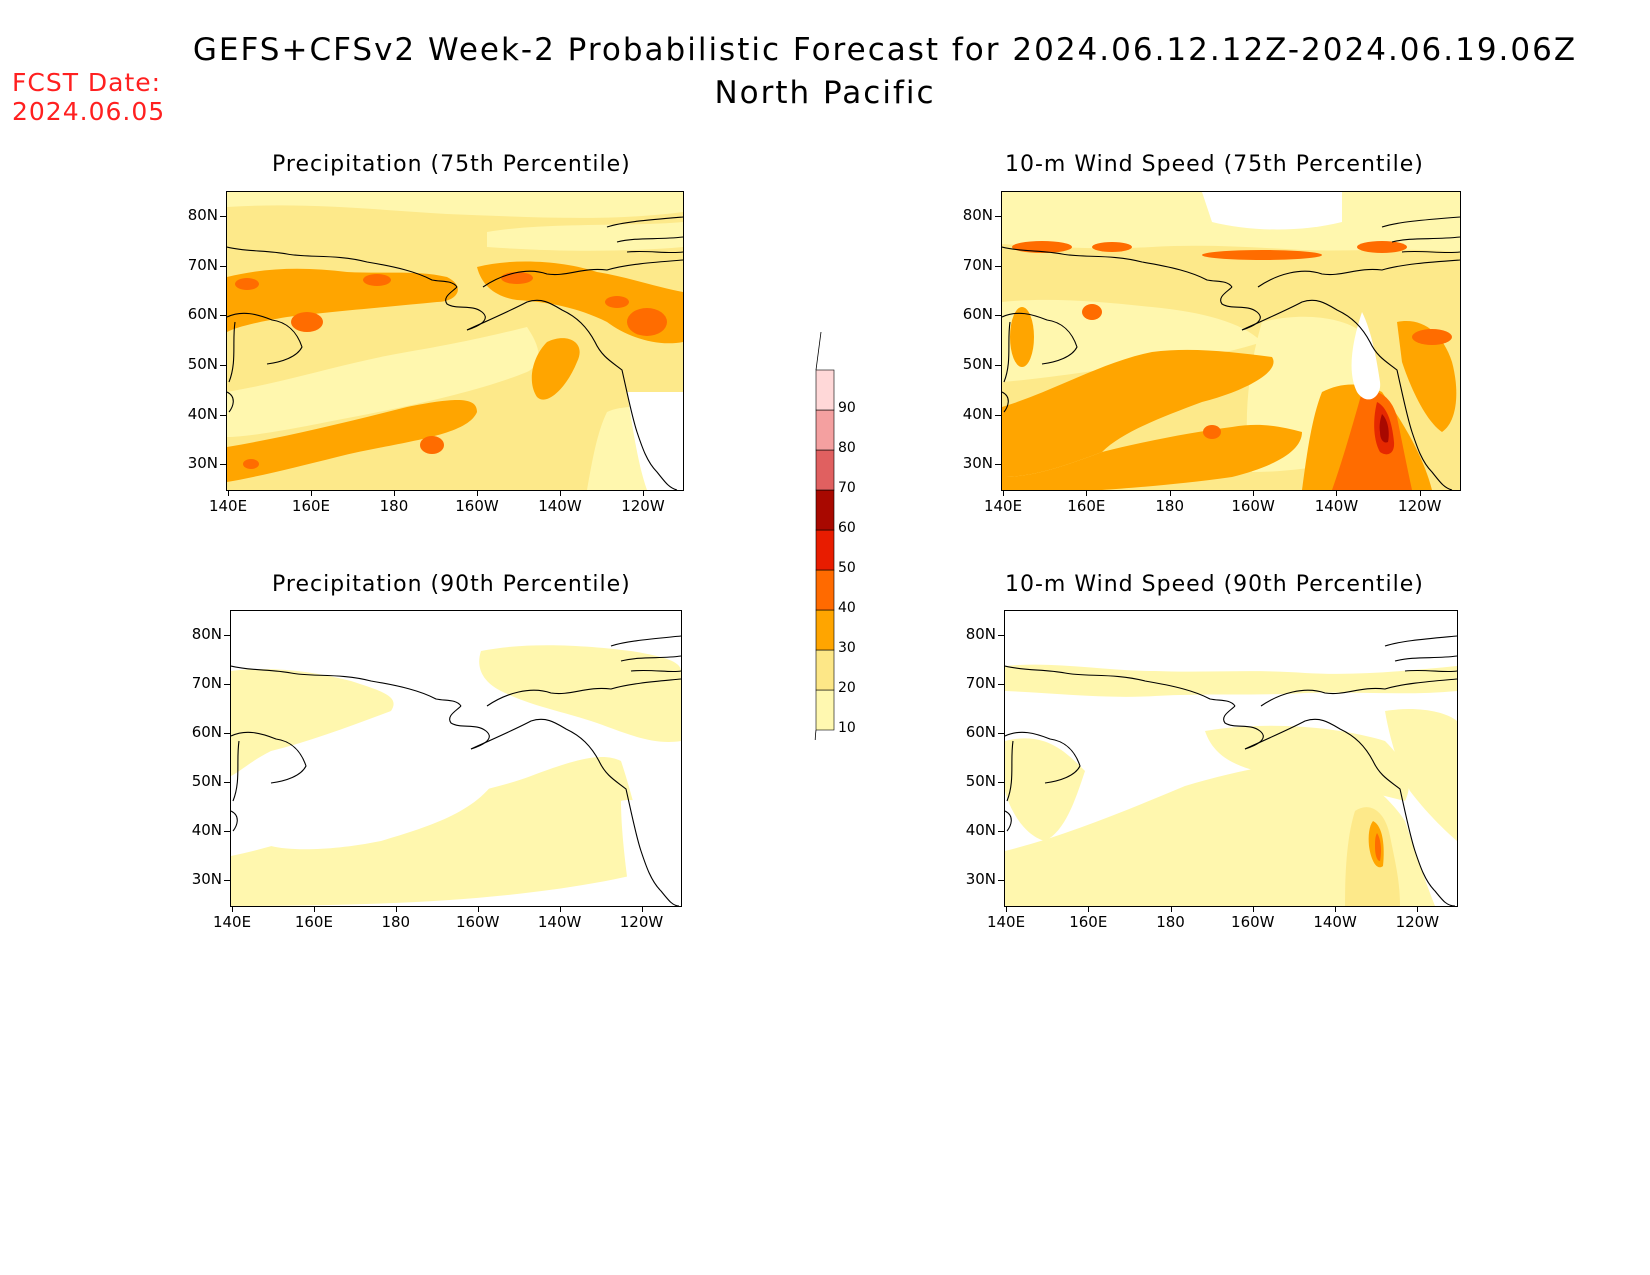 This screenshot has width=1650, height=1275. Describe the element at coordinates (847, 648) in the screenshot. I see `colorbar-level-label: 30` at that location.